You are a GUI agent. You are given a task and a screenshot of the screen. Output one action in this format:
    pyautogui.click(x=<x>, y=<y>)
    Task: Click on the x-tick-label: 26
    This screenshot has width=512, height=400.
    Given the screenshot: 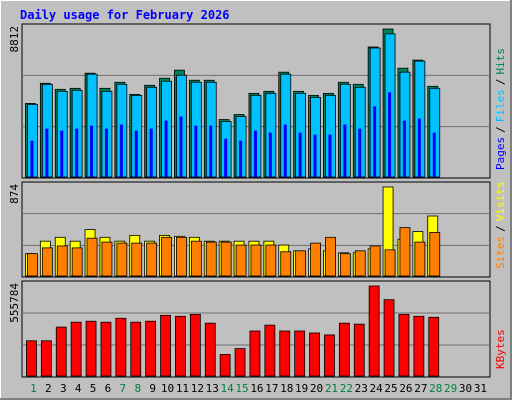 What is the action you would take?
    pyautogui.click(x=405, y=388)
    